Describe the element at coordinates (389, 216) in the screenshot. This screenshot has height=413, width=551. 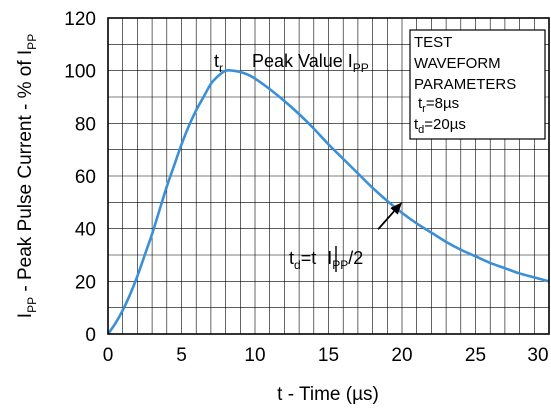
I see `td-arrow` at that location.